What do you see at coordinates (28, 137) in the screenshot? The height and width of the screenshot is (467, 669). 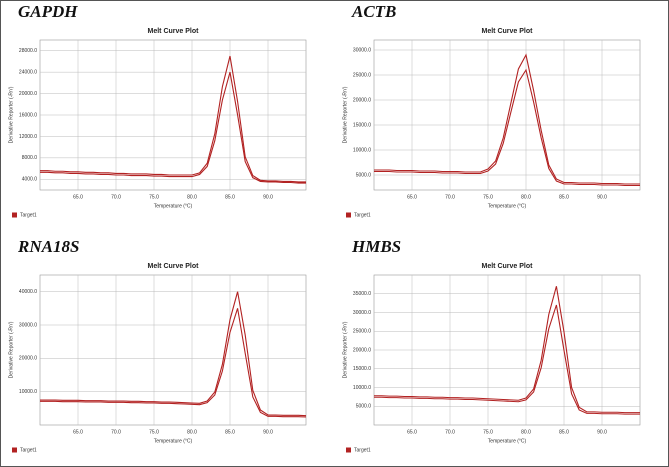 I see `y-tick-label: 12000.0` at bounding box center [28, 137].